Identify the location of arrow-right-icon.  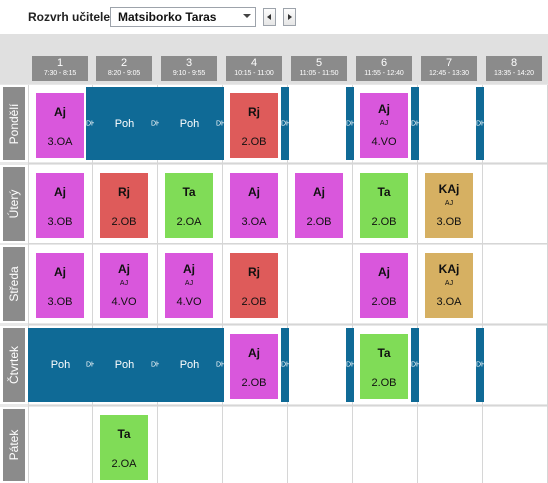
(290, 17).